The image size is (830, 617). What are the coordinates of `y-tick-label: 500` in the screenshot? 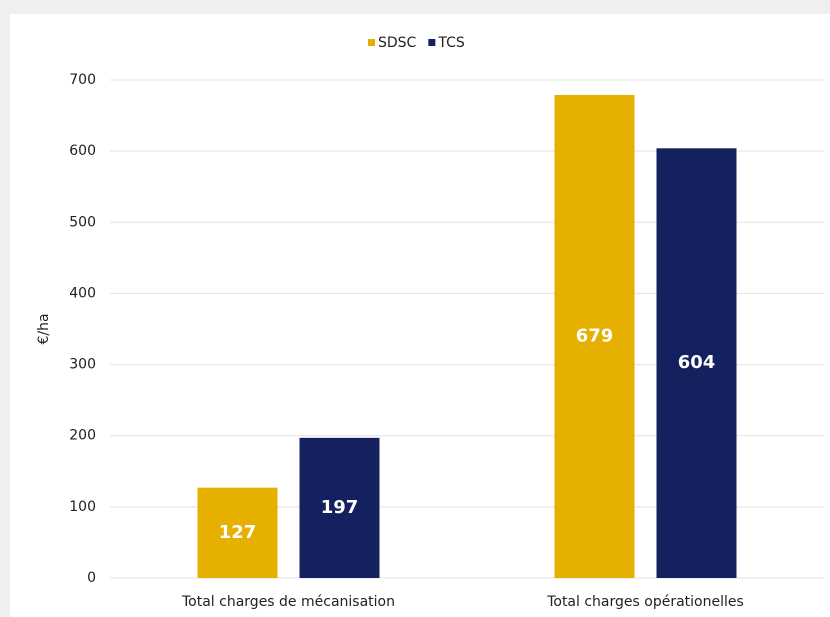 It's located at (82, 222).